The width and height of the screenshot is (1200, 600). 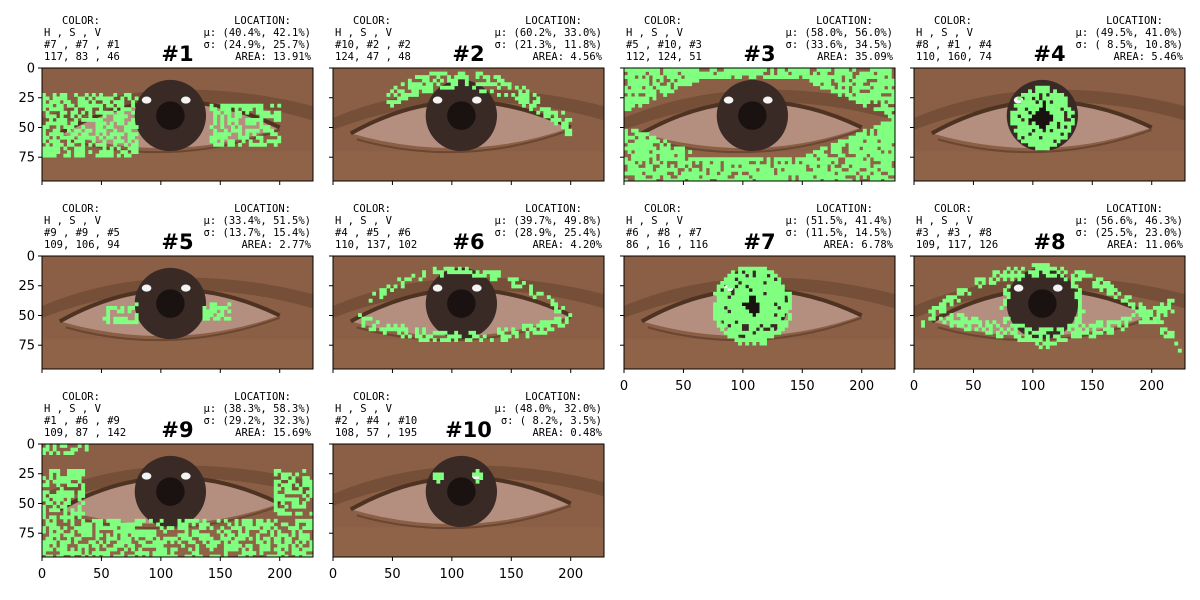 I want to click on location-sigma: σ: (28.9%, 25.4%), so click(x=548, y=233).